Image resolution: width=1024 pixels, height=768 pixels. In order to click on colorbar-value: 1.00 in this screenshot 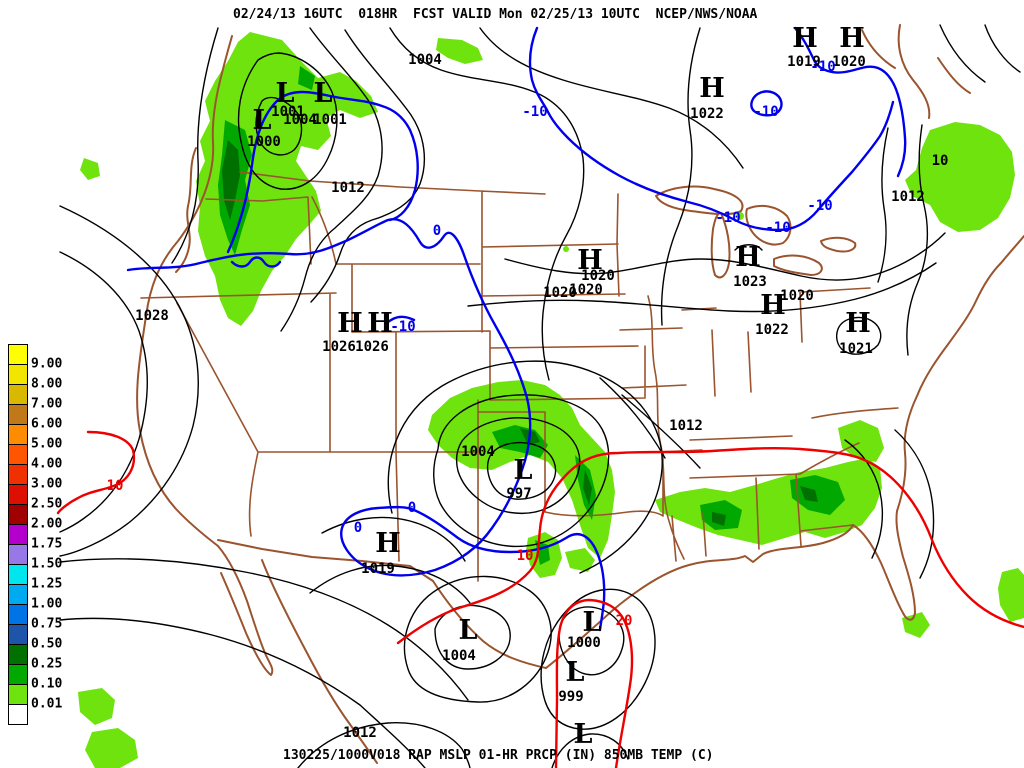, I will do `click(47, 604)`.